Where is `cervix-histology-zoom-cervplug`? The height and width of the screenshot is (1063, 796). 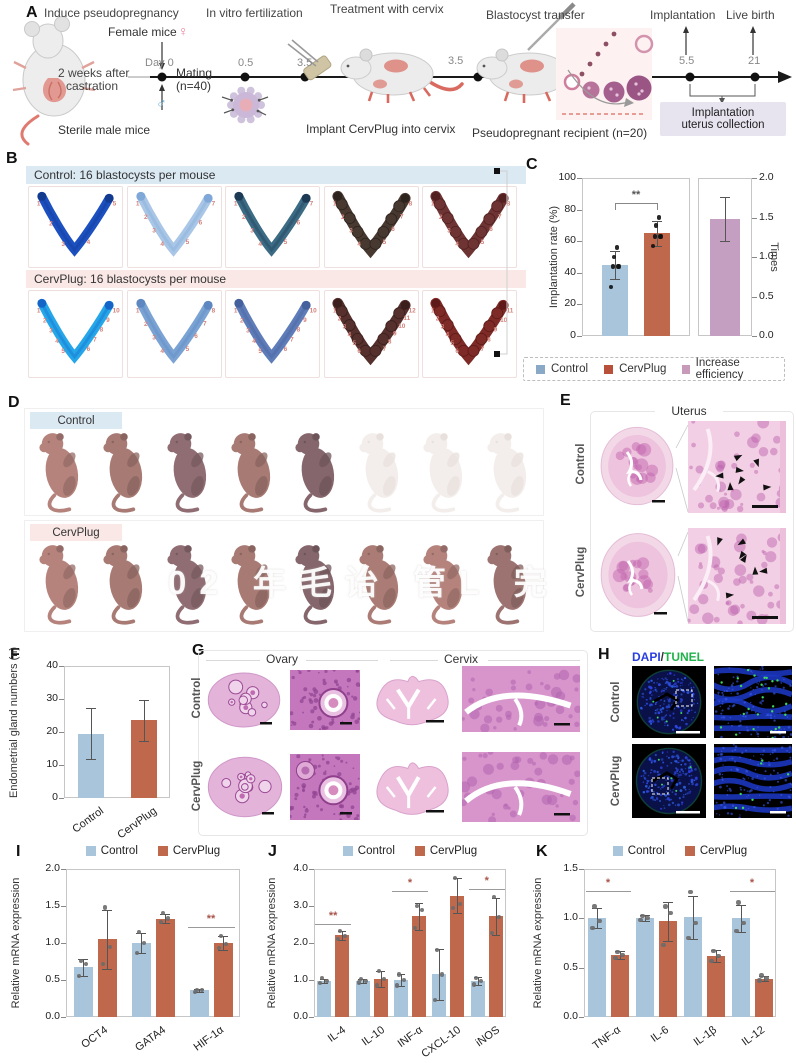
cervix-histology-zoom-cervplug is located at coordinates (521, 787).